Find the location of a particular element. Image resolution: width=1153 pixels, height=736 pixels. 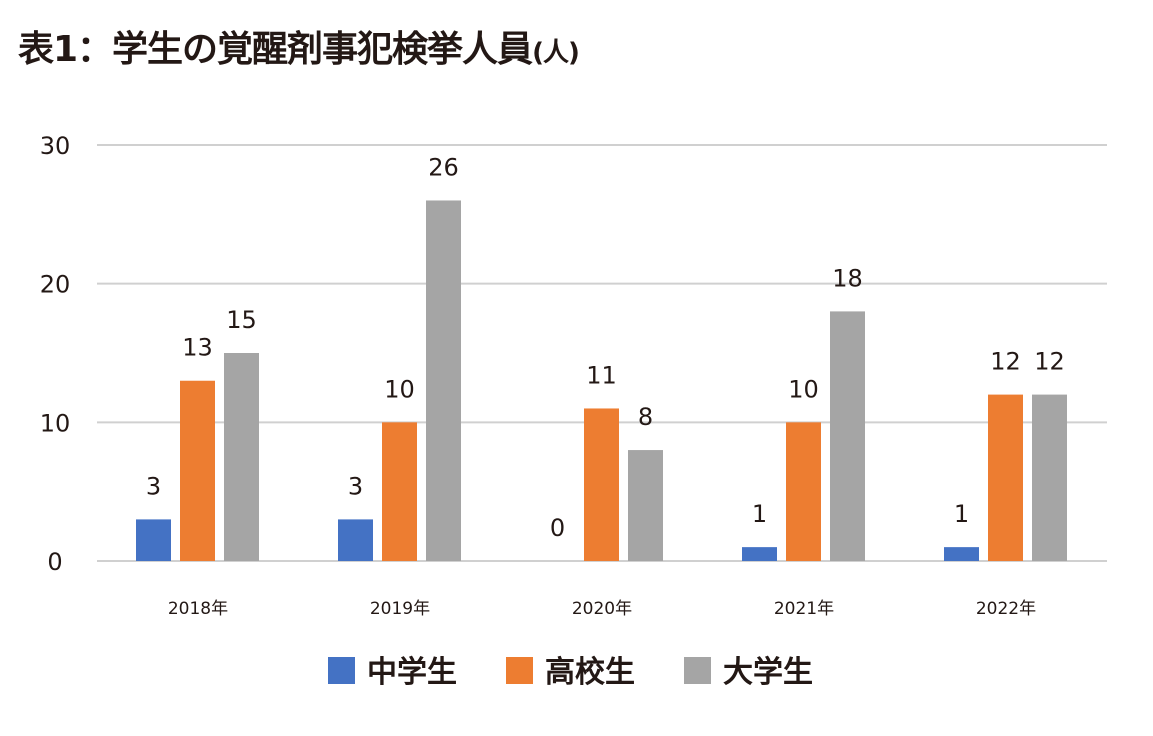

title-text: 表1：学生の覚醒剤事犯検挙人員 is located at coordinates (275, 49).